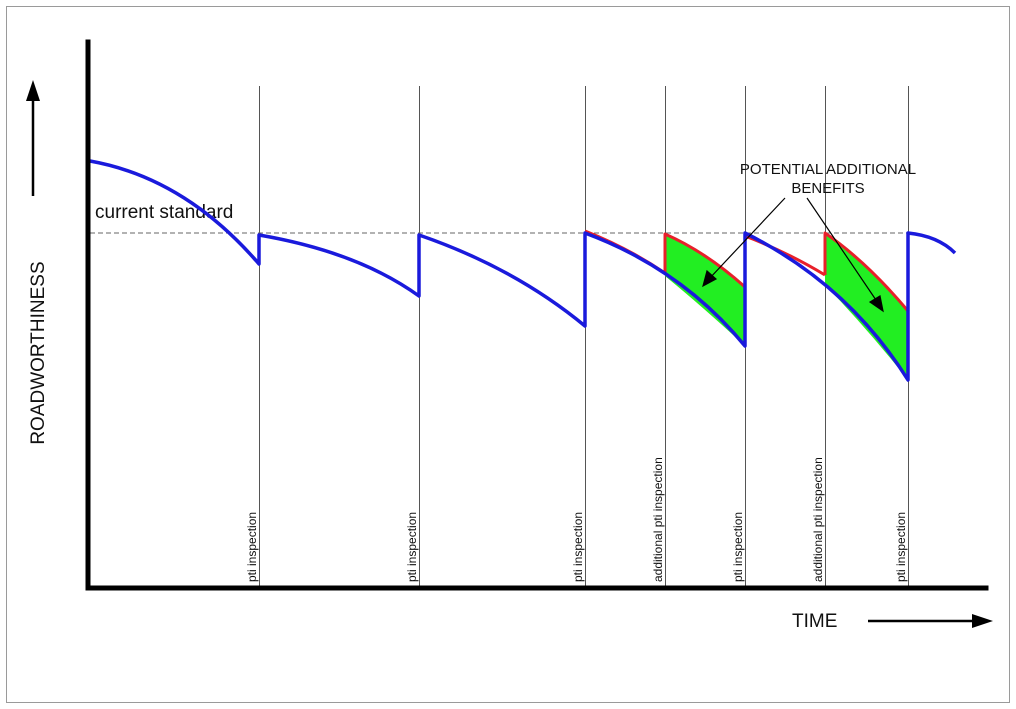 This screenshot has height=709, width=1016. What do you see at coordinates (33, 138) in the screenshot?
I see `y-axis-arrow` at bounding box center [33, 138].